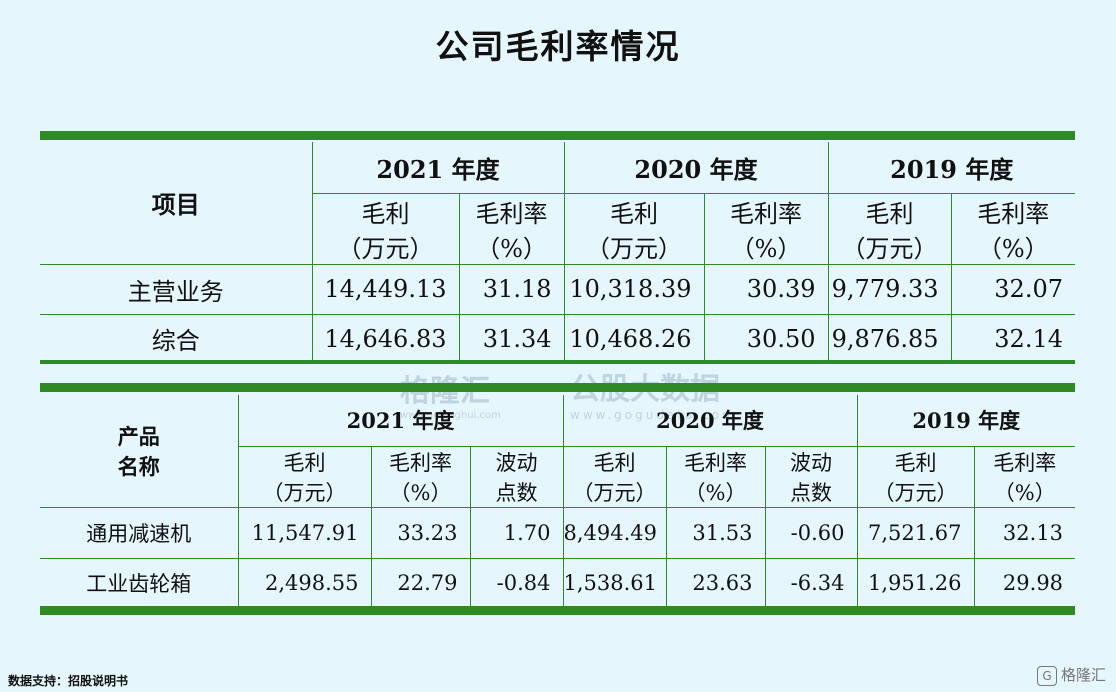 Image resolution: width=1116 pixels, height=692 pixels. Describe the element at coordinates (915, 532) in the screenshot. I see `cell-value: 7,521.67` at that location.